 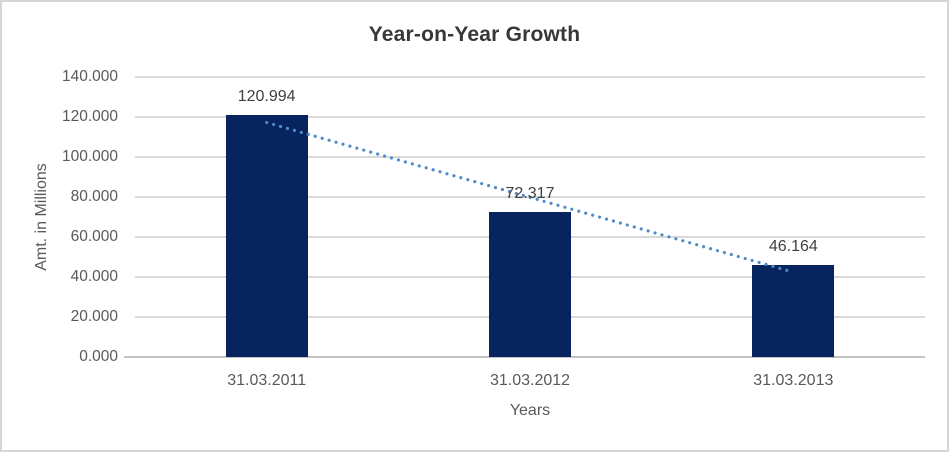 What do you see at coordinates (94, 236) in the screenshot?
I see `y-tick-label: 60.000` at bounding box center [94, 236].